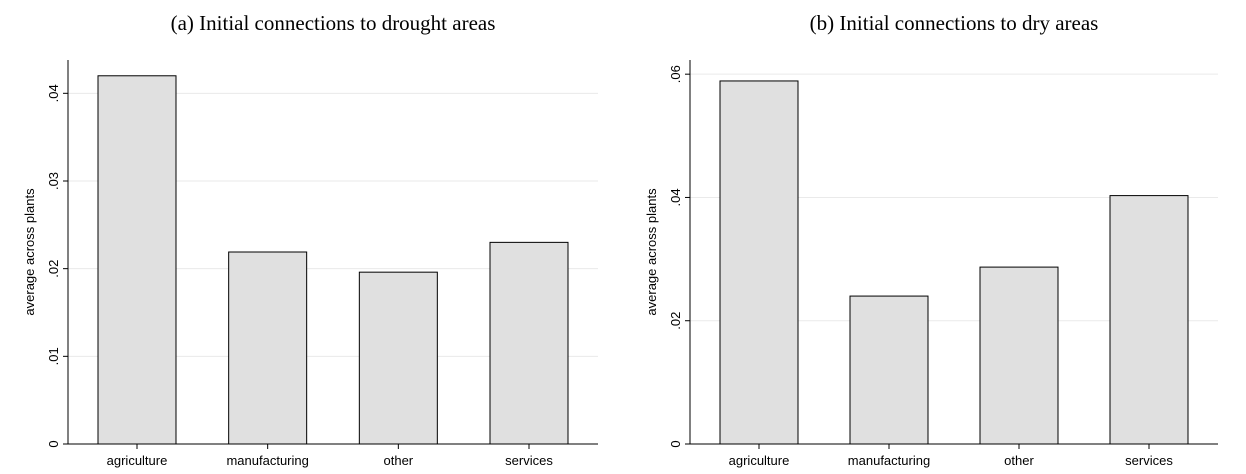 This screenshot has width=1246, height=474. I want to click on y-tick-label: .01, so click(53, 356).